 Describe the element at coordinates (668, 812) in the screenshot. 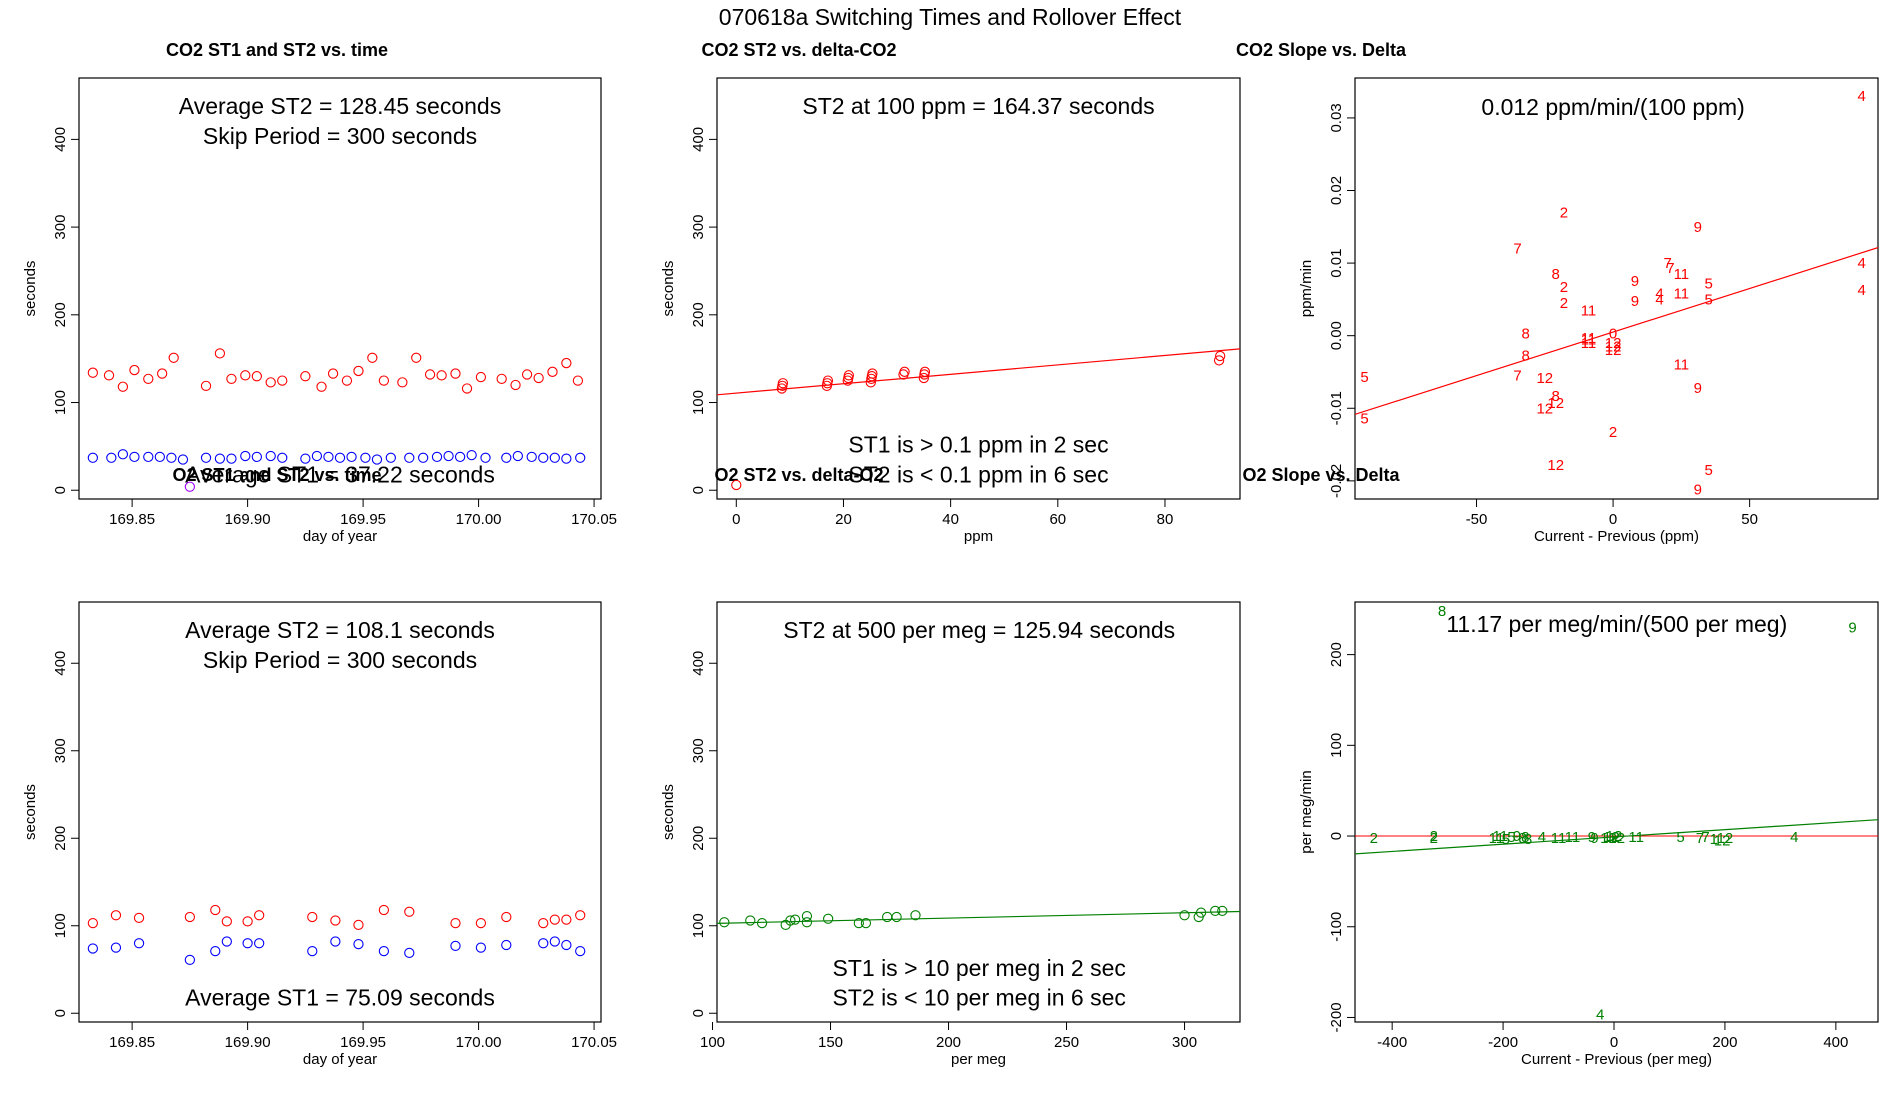

I see `y-axis-label: seconds` at that location.